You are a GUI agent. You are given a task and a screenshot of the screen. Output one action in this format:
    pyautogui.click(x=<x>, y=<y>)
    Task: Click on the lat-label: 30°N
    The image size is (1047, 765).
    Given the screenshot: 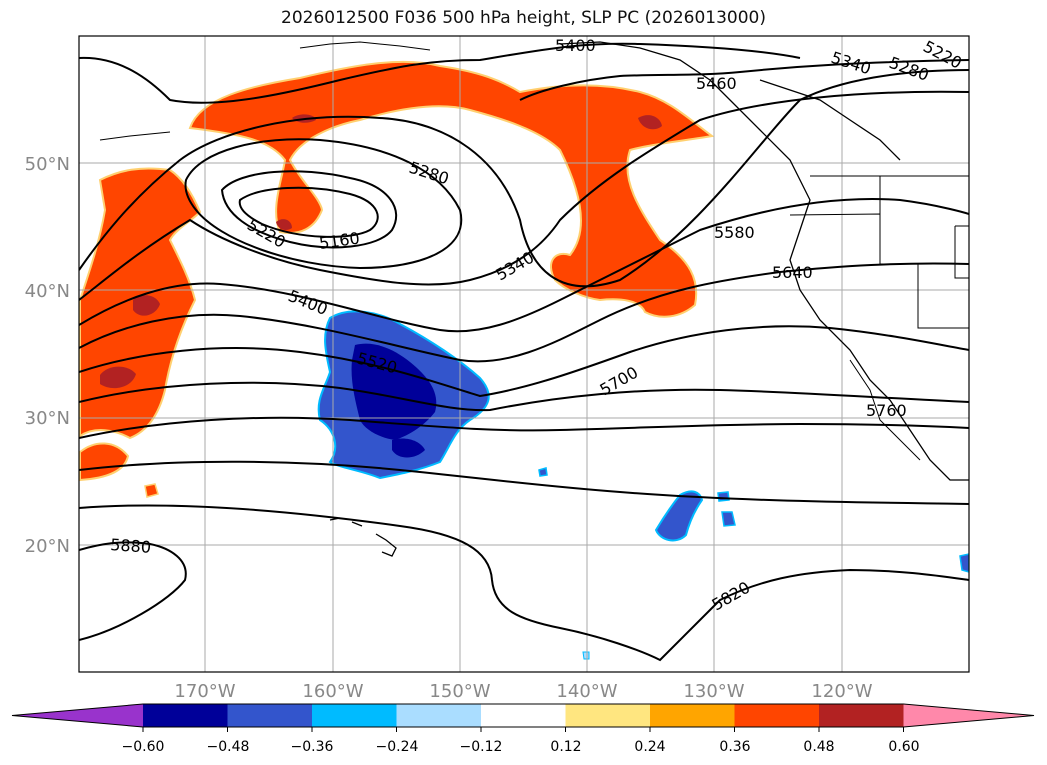 What is the action you would take?
    pyautogui.click(x=47, y=418)
    